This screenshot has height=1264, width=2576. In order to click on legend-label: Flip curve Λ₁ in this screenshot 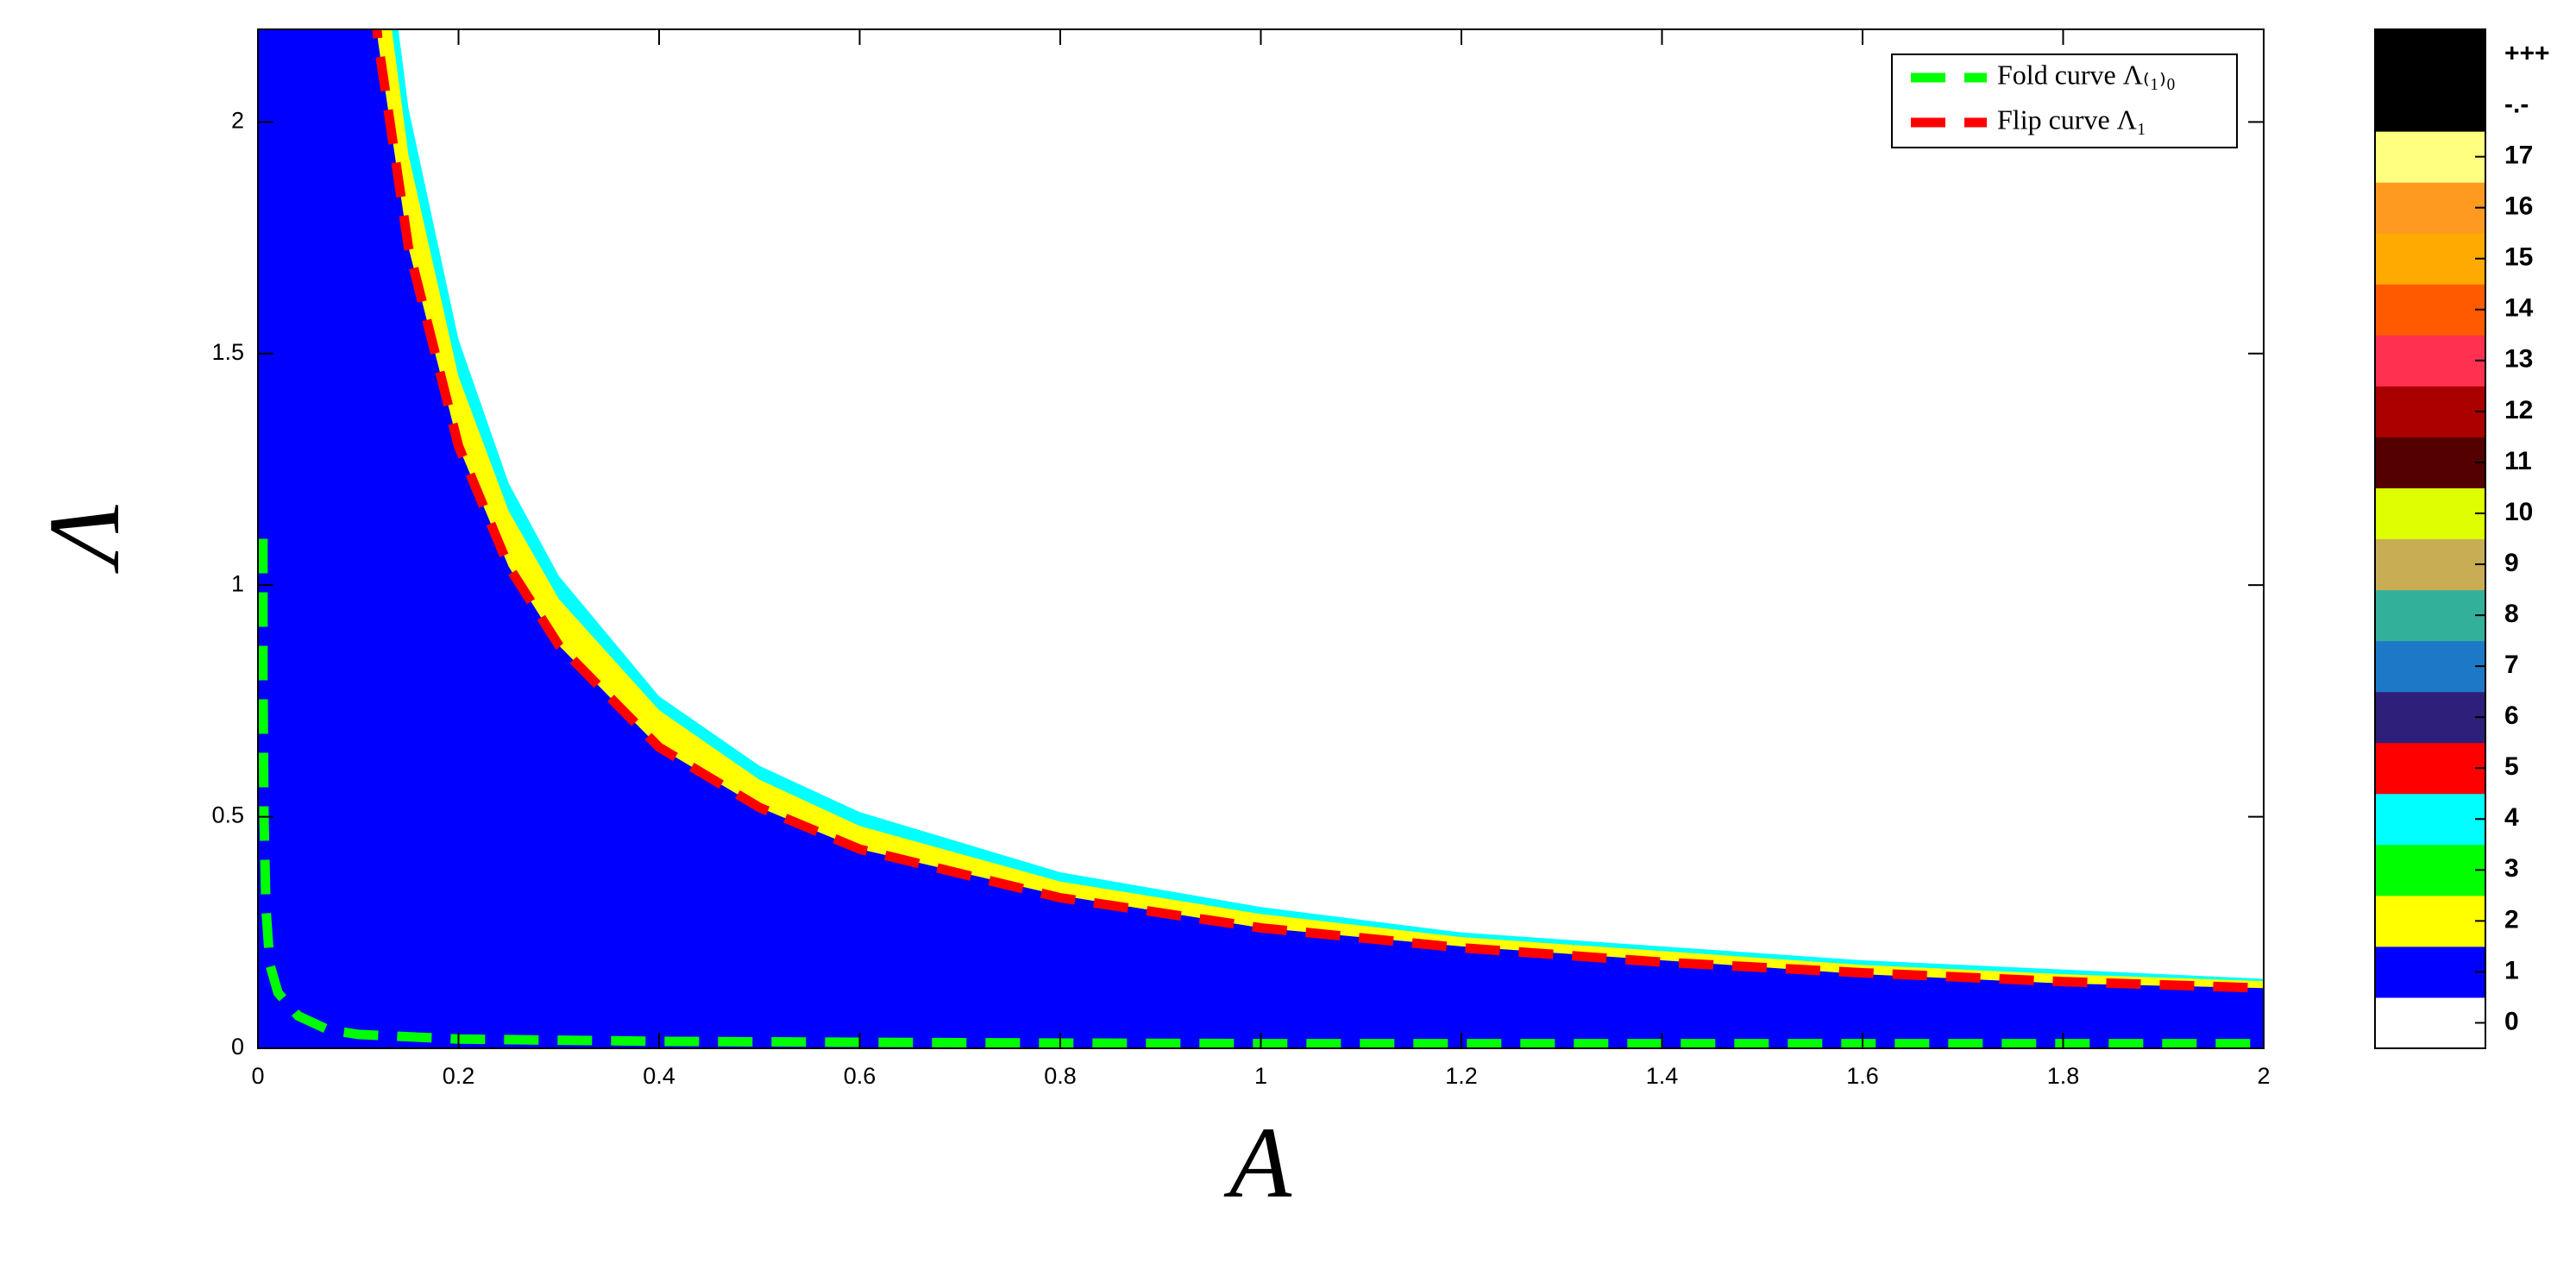, I will do `click(2071, 119)`.